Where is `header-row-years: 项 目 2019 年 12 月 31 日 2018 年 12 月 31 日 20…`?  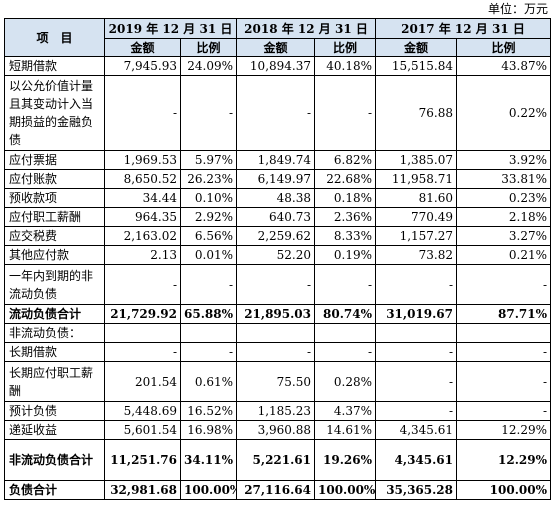
header-row-years: 项 目 2019 年 12 月 31 日 2018 年 12 月 31 日 20… is located at coordinates (277, 37).